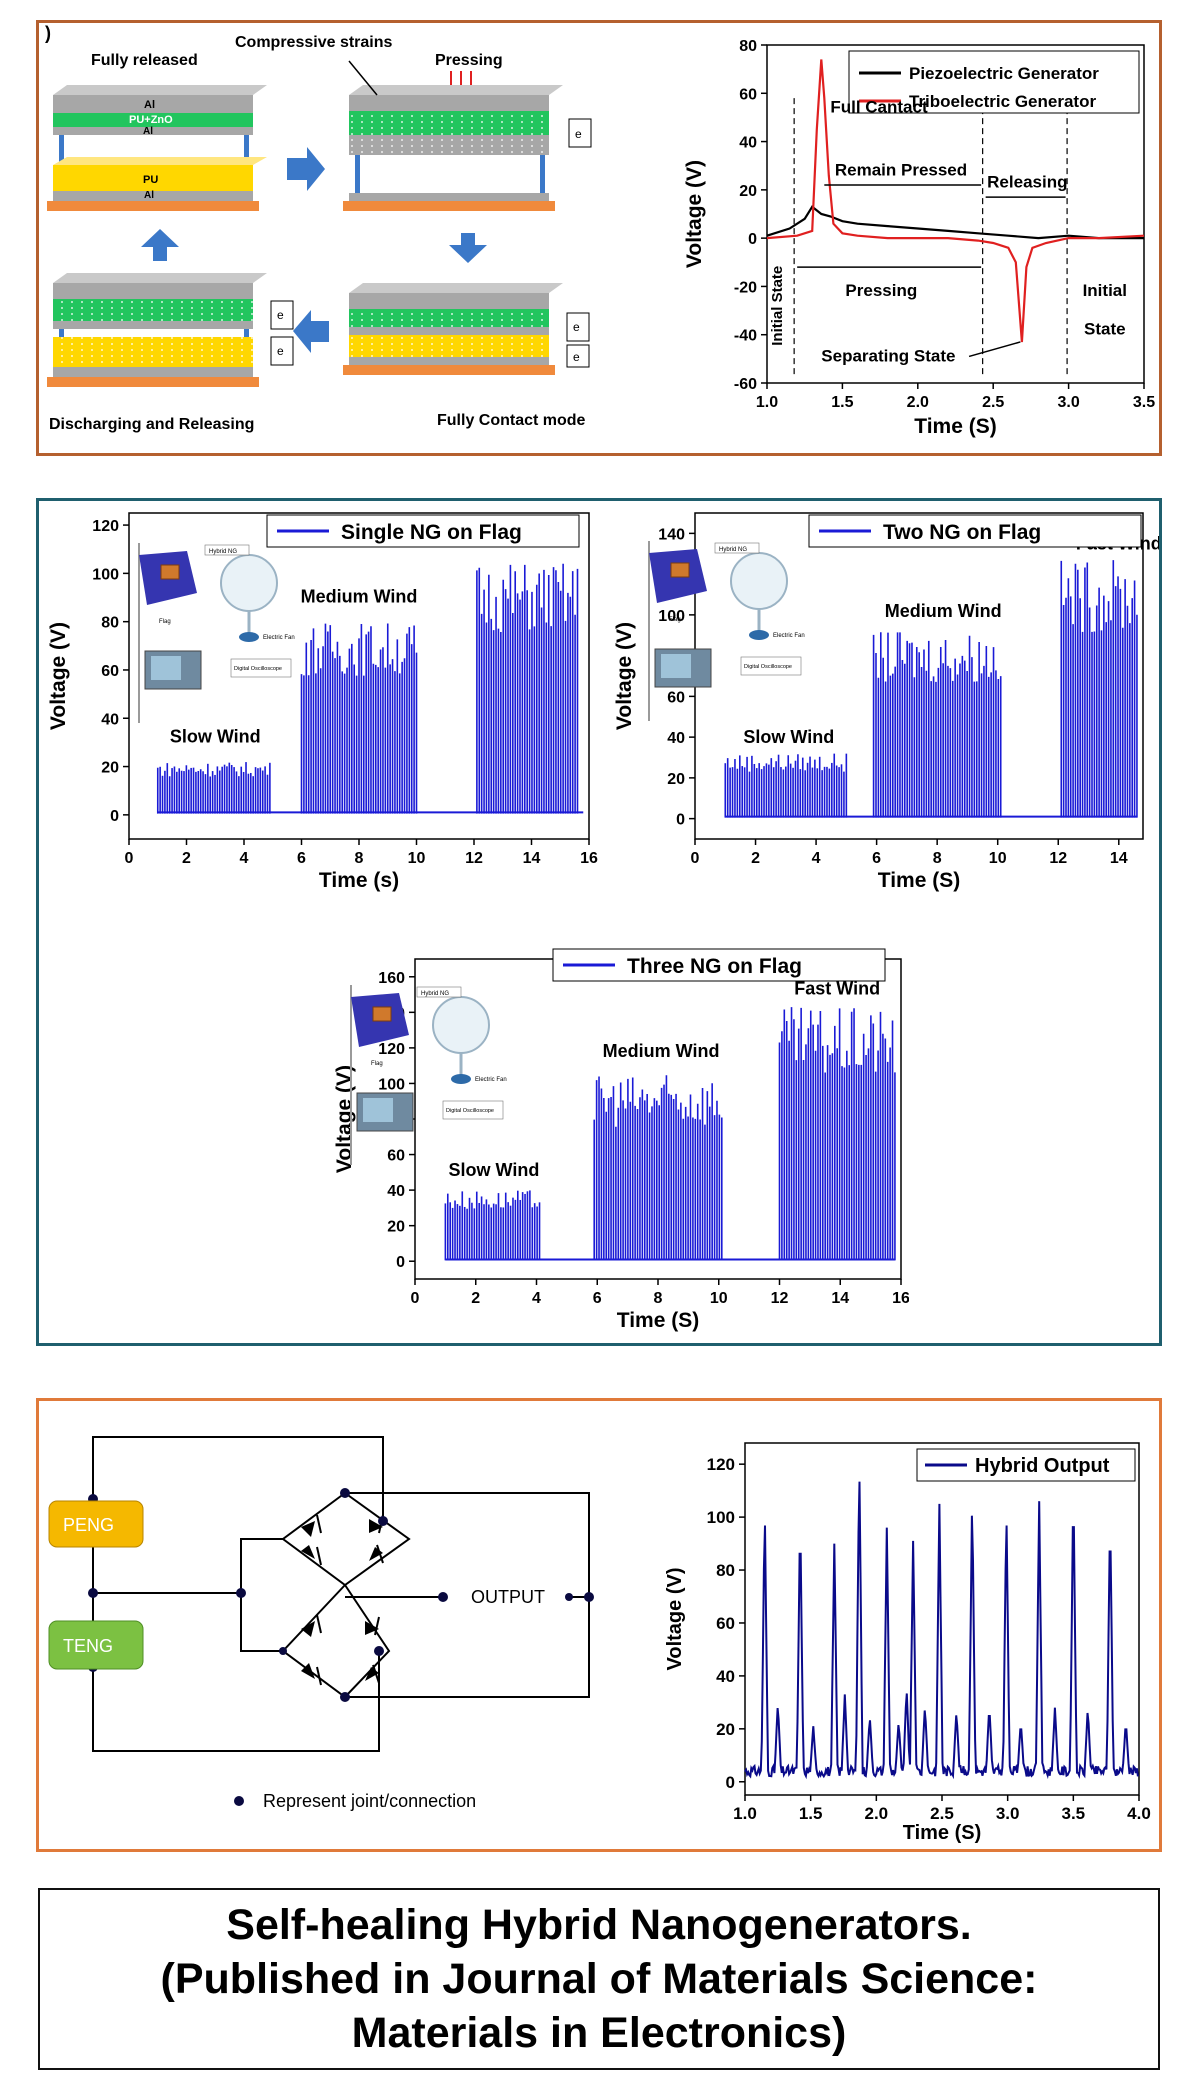 The width and height of the screenshot is (1198, 2098). Describe the element at coordinates (767, 402) in the screenshot. I see `x-tick-label: 1.0` at that location.